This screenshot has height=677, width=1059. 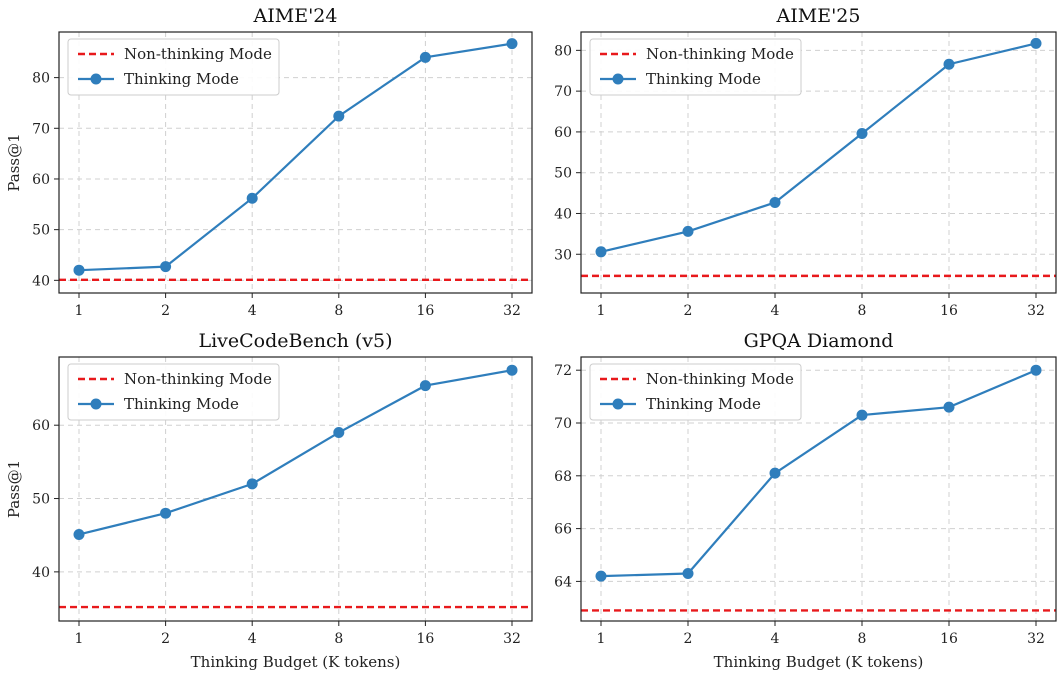 I want to click on chart-title: AIME'25, so click(x=818, y=16).